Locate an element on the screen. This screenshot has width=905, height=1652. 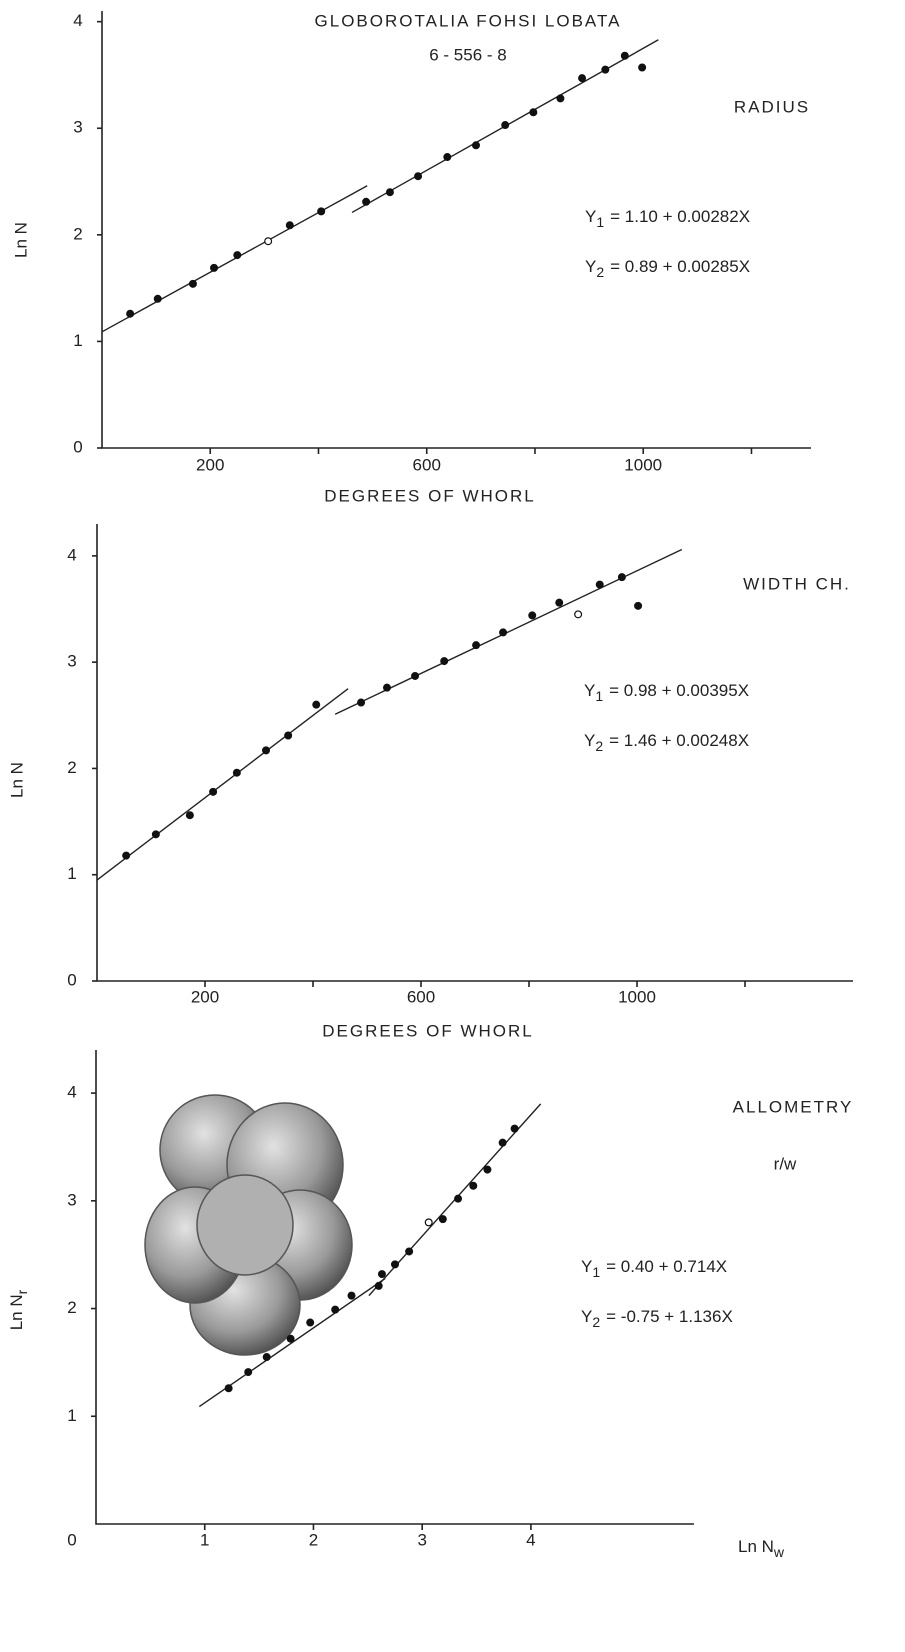
equation: Y2 = -0.75 + 1.136X is located at coordinates (657, 1318).